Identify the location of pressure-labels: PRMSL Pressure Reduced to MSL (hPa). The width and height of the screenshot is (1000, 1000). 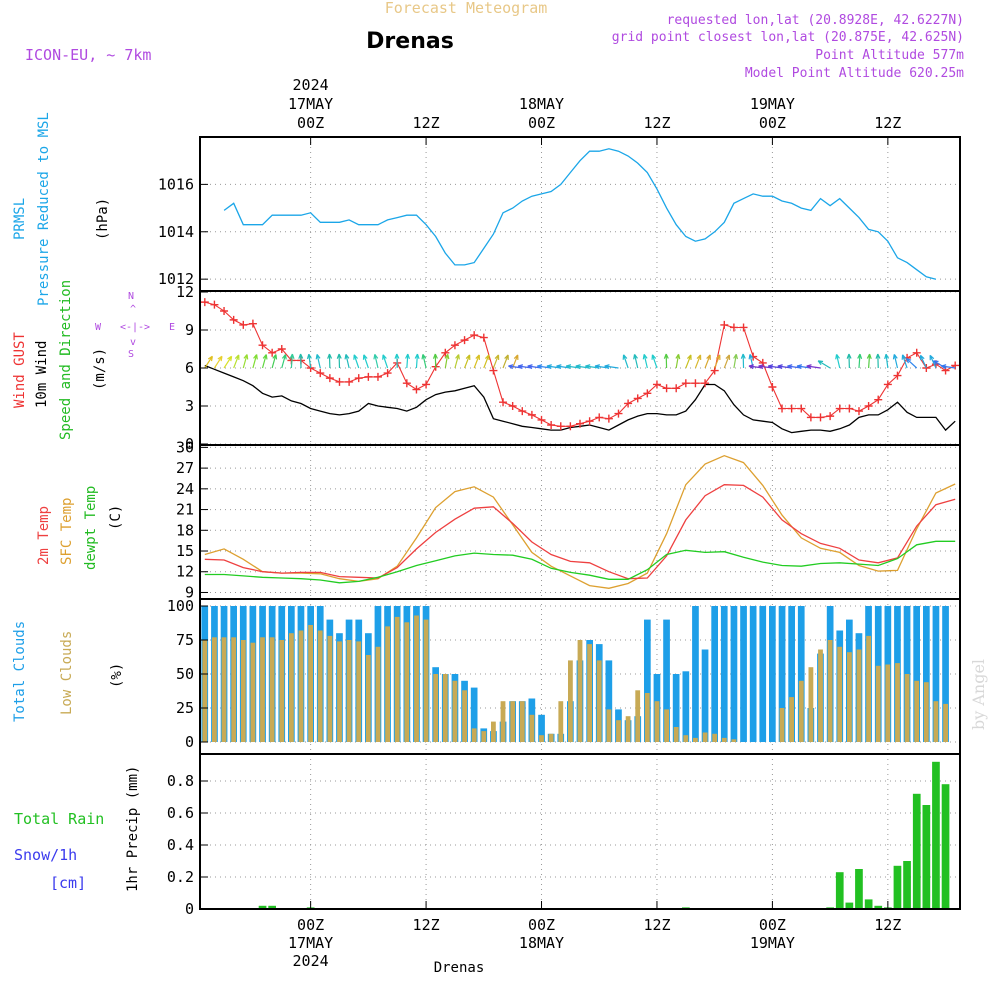
(61, 209).